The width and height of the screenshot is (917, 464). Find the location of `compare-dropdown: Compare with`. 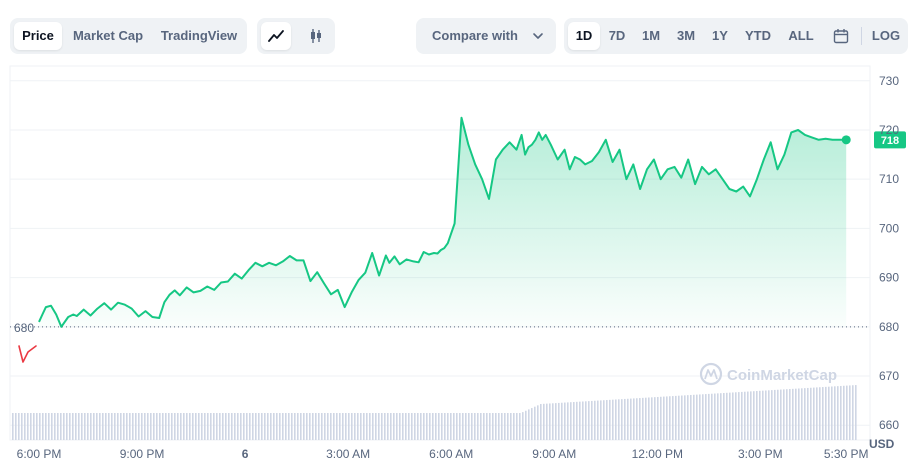

compare-dropdown: Compare with is located at coordinates (486, 36).